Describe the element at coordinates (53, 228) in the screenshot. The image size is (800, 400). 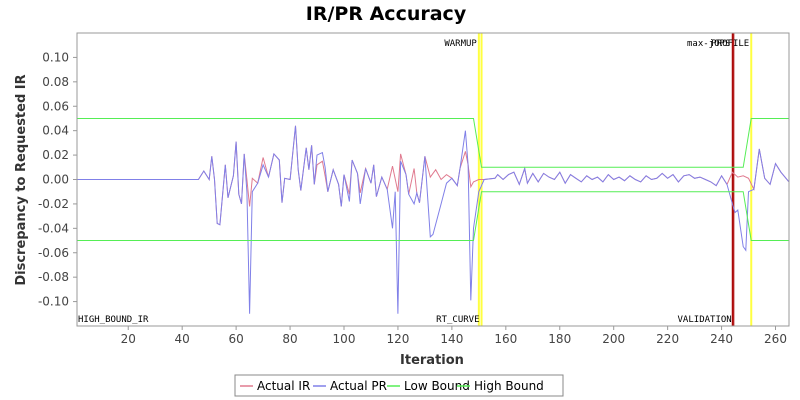
I see `y-tick-label: -0.04` at that location.